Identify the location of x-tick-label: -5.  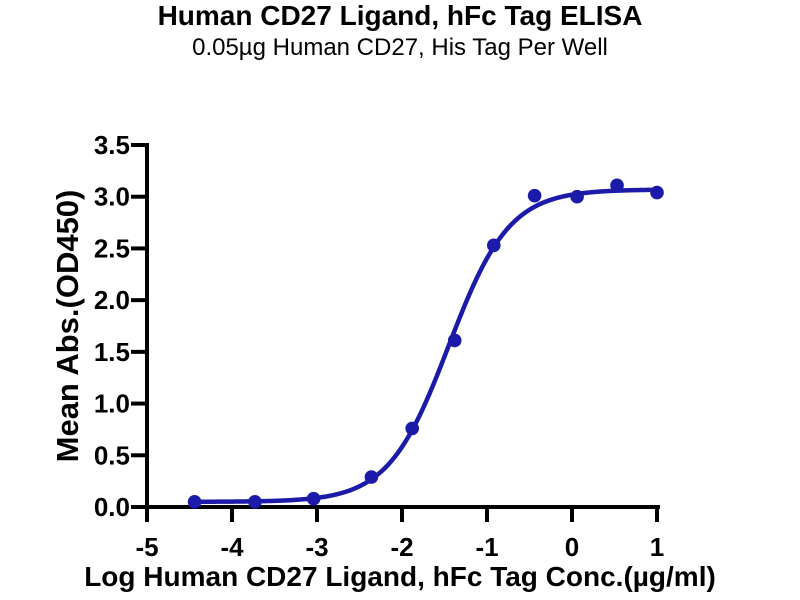
(146, 547).